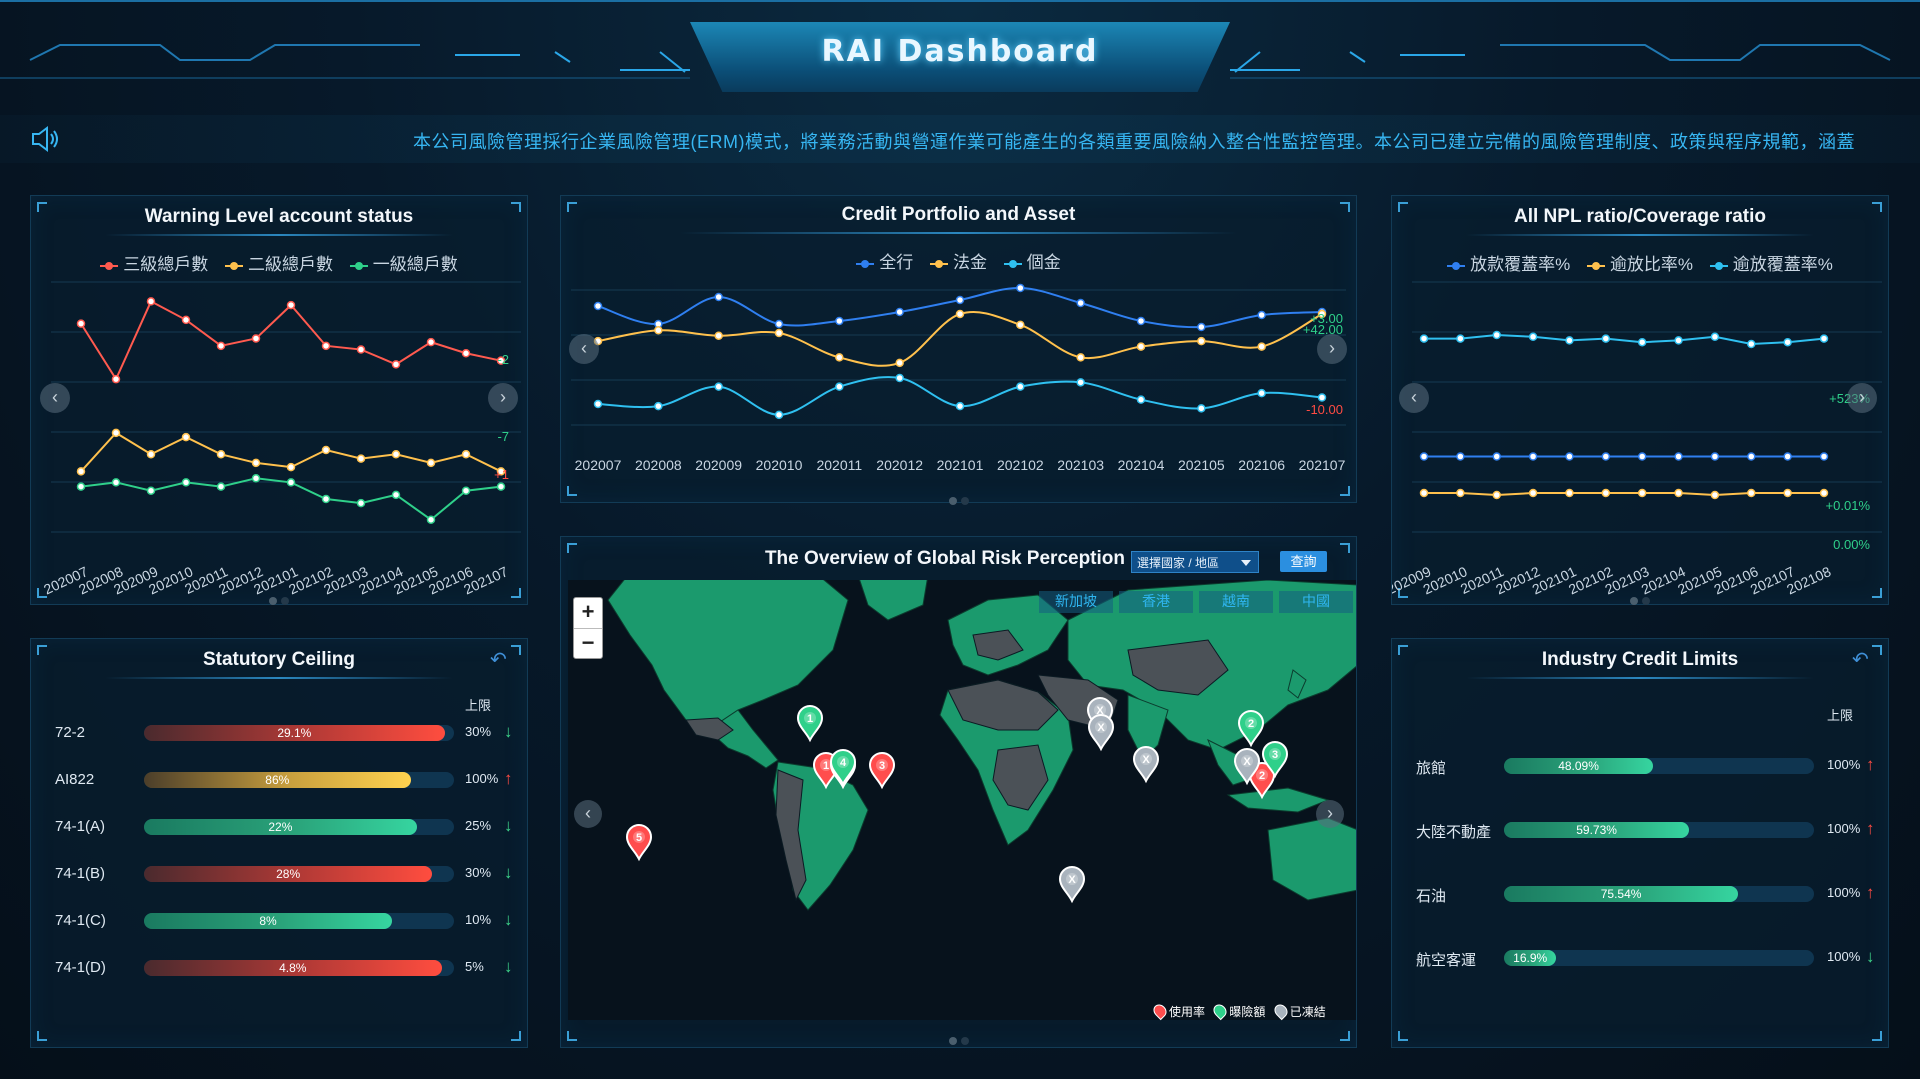 The width and height of the screenshot is (1920, 1079). Describe the element at coordinates (1303, 561) in the screenshot. I see `query-button: 查詢` at that location.